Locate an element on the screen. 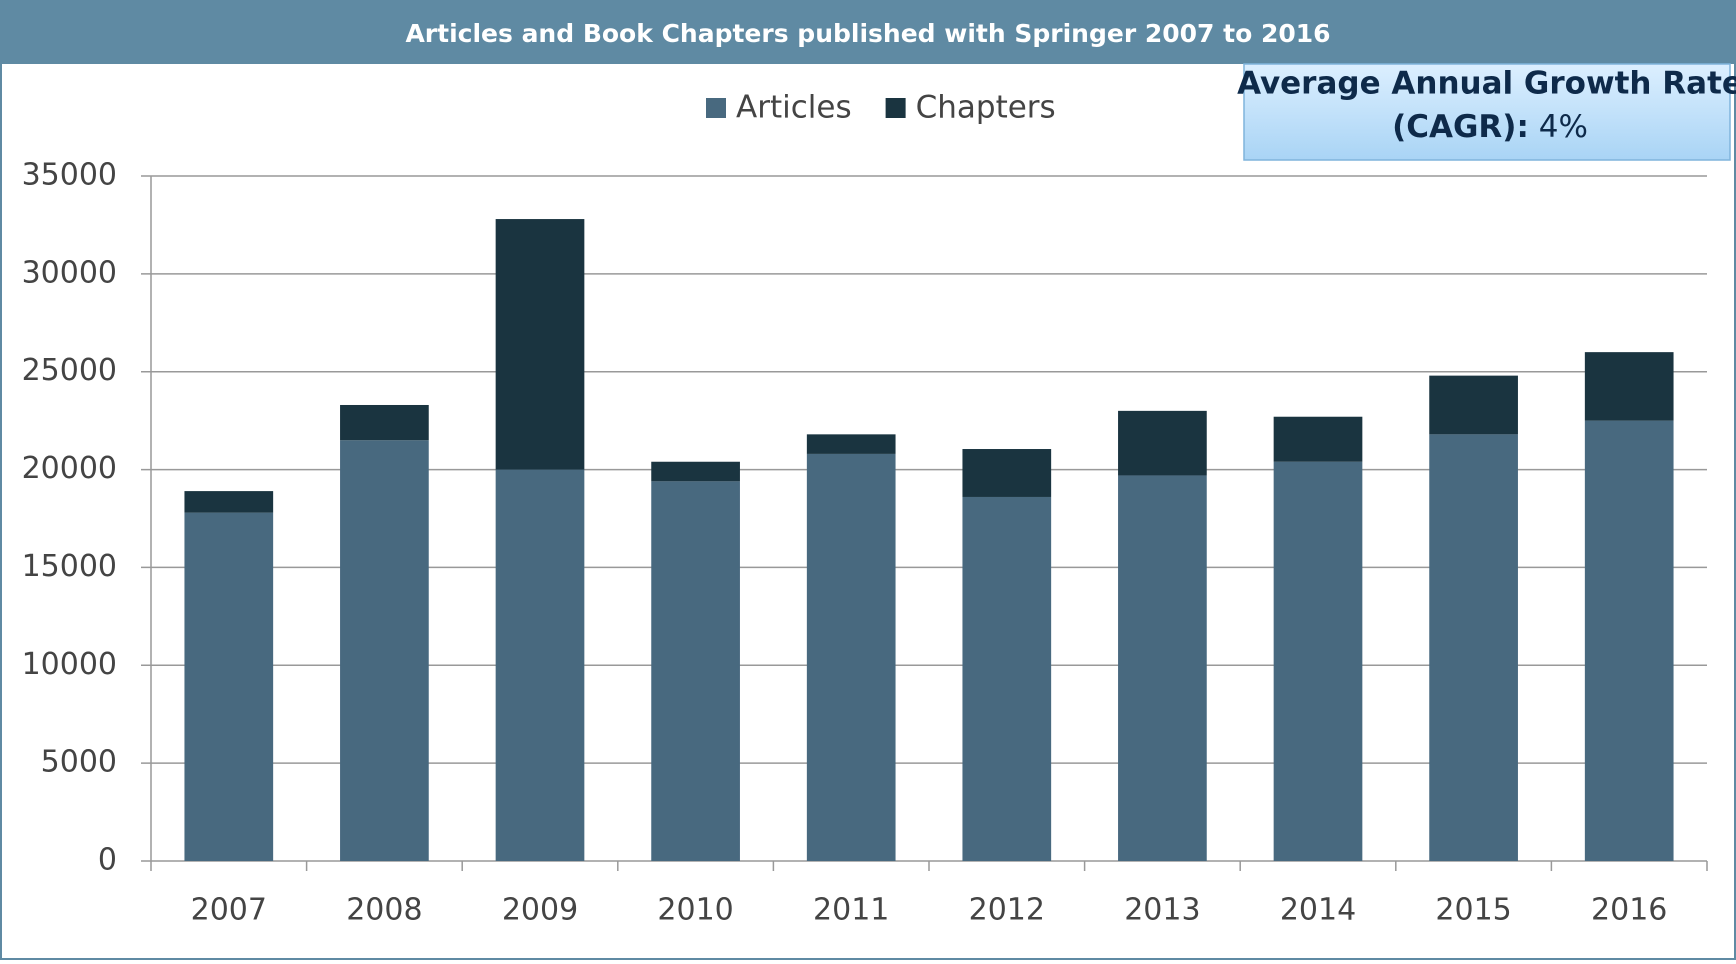  y-tick-label: 0 is located at coordinates (107, 860).